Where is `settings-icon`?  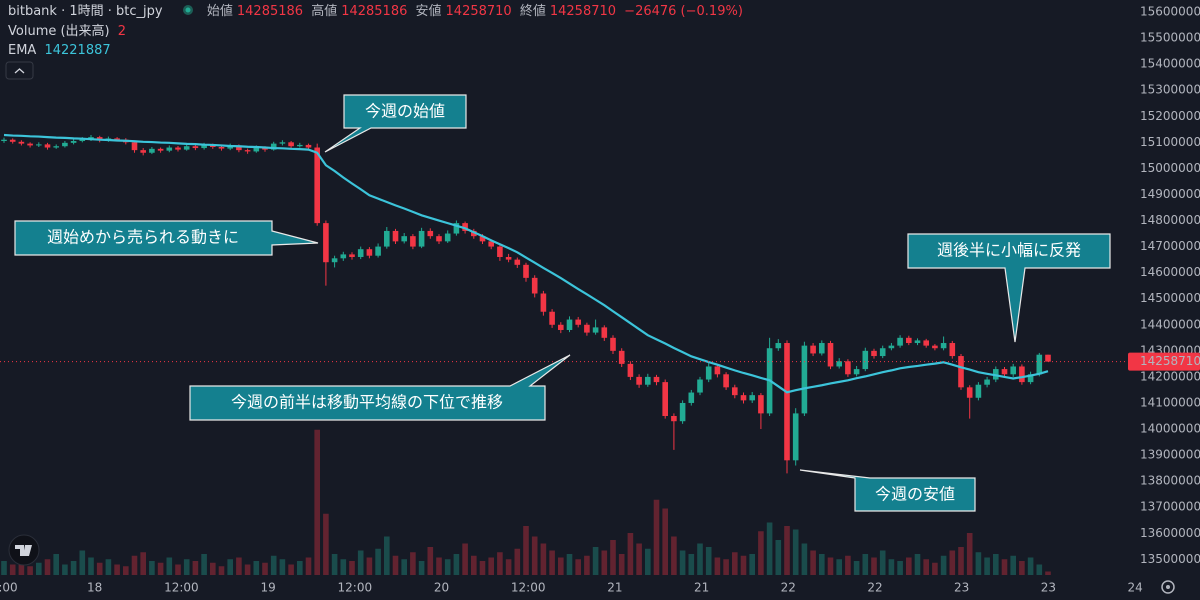
settings-icon is located at coordinates (1168, 587).